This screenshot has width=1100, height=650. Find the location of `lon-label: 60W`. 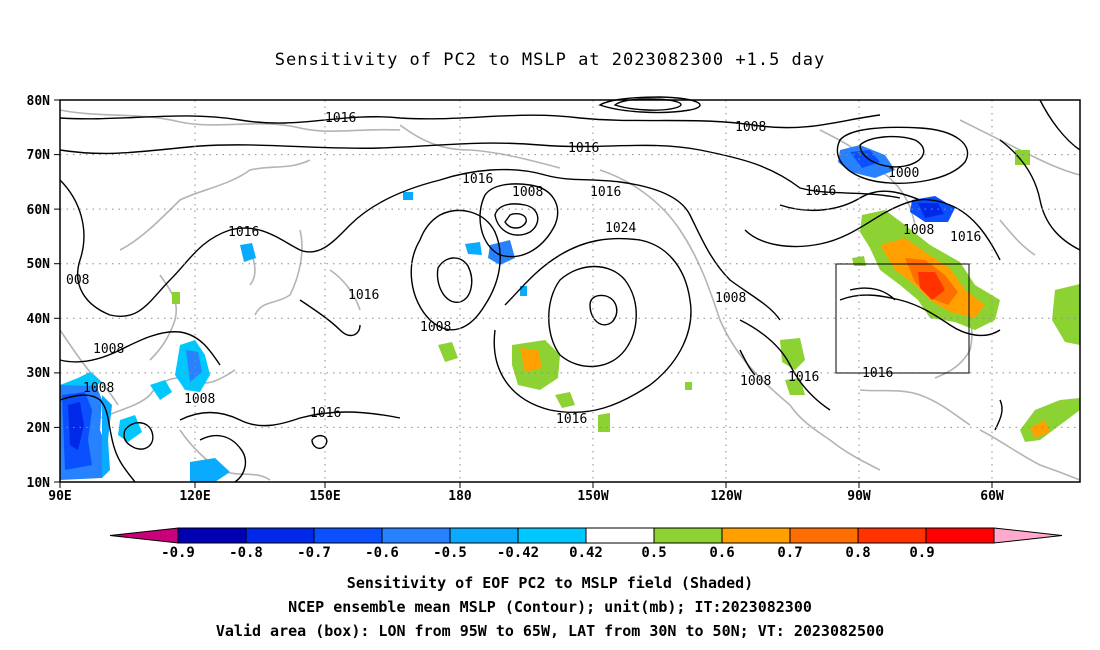

lon-label: 60W is located at coordinates (992, 496).